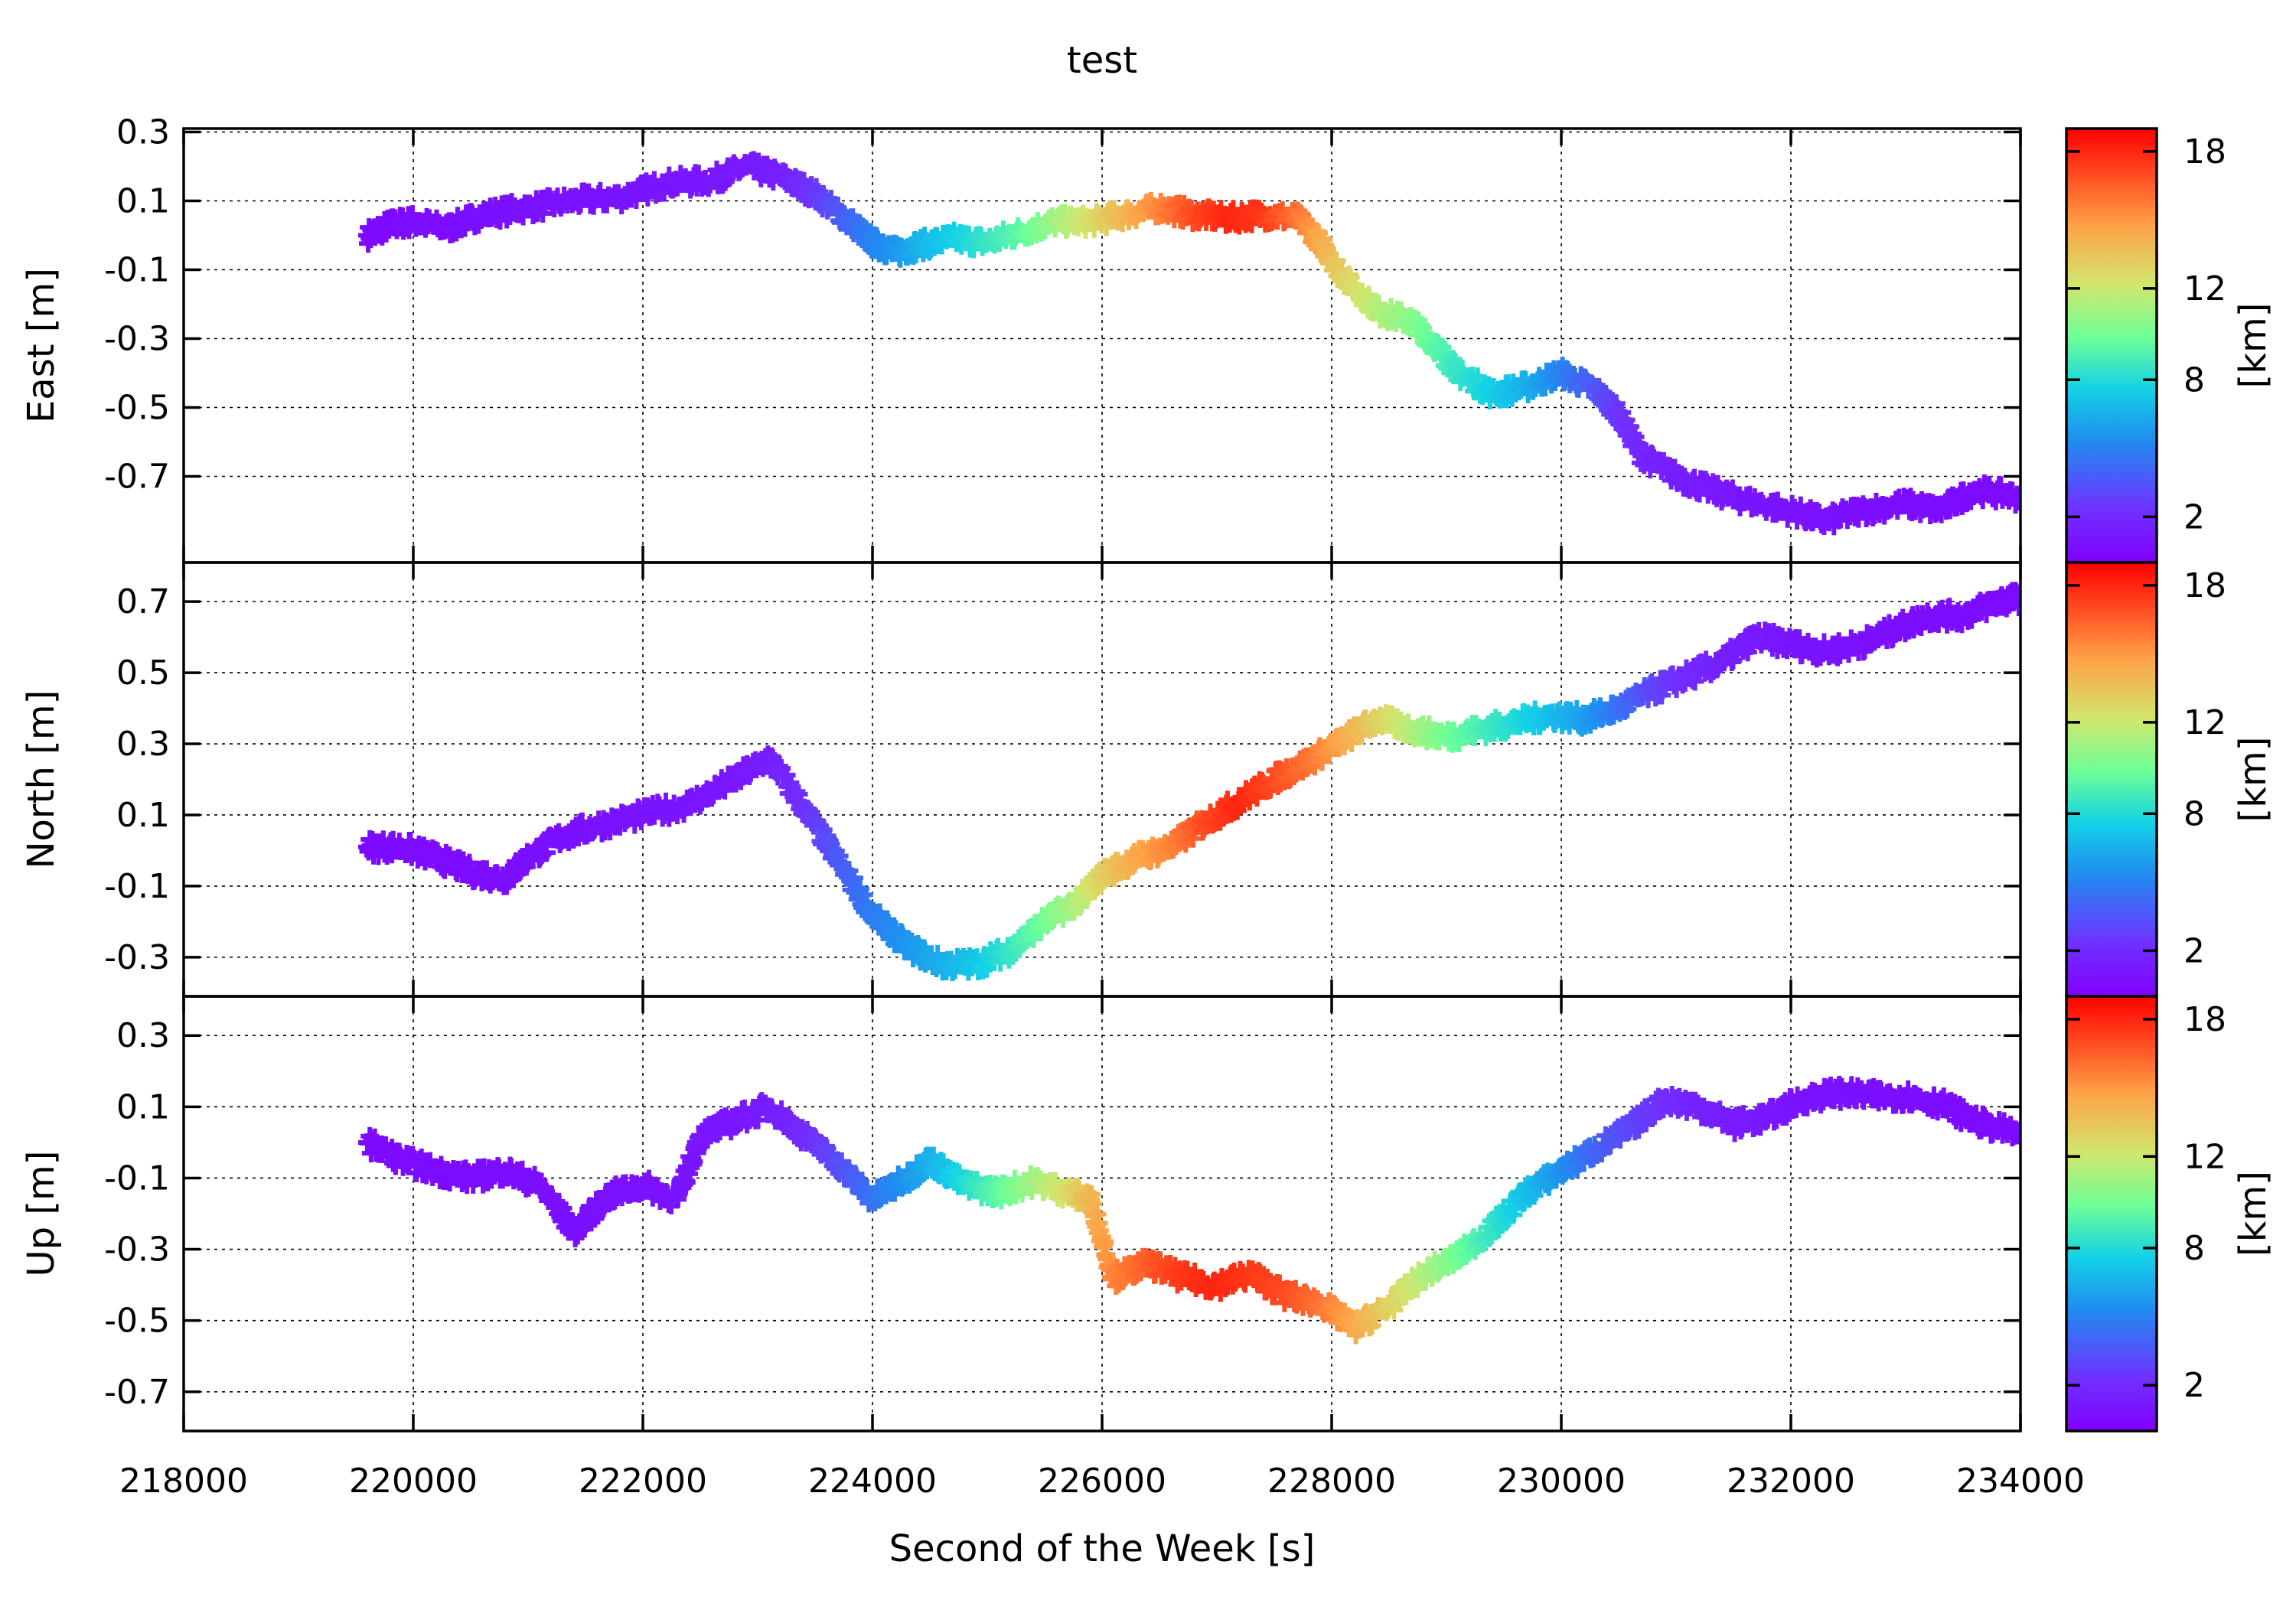 The width and height of the screenshot is (2296, 1607). What do you see at coordinates (1102, 60) in the screenshot?
I see `chart-title: test` at bounding box center [1102, 60].